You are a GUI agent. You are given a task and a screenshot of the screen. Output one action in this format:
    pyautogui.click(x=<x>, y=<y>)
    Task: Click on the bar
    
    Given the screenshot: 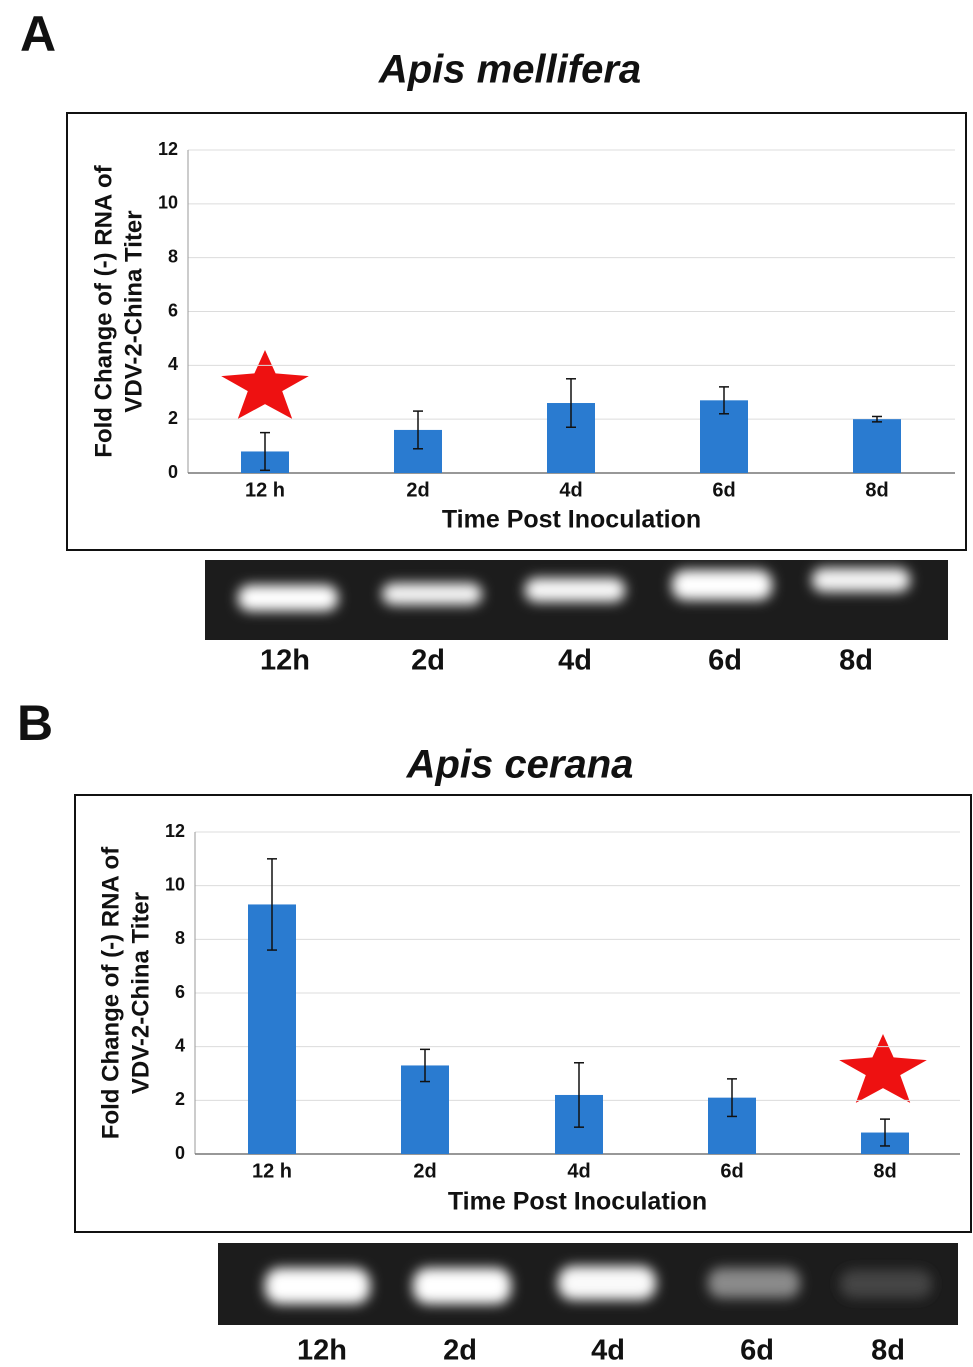 What is the action you would take?
    pyautogui.click(x=877, y=446)
    